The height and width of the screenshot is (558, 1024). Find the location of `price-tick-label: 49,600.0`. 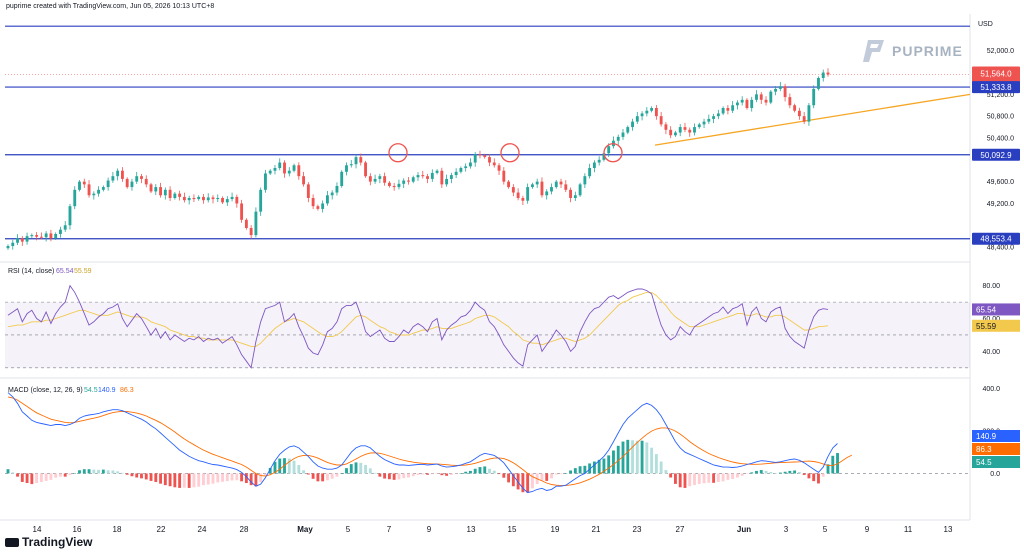

price-tick-label: 49,600.0 is located at coordinates (1000, 182).